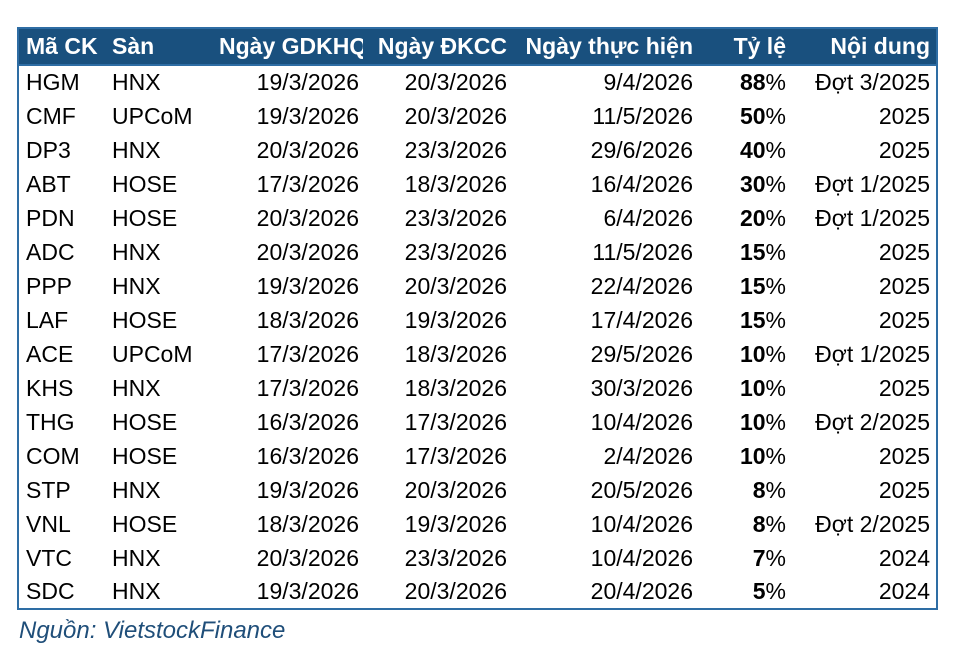 This screenshot has height=647, width=960. What do you see at coordinates (641, 285) in the screenshot?
I see `cell-ngay-thuc-hien: 22/4/2026` at bounding box center [641, 285].